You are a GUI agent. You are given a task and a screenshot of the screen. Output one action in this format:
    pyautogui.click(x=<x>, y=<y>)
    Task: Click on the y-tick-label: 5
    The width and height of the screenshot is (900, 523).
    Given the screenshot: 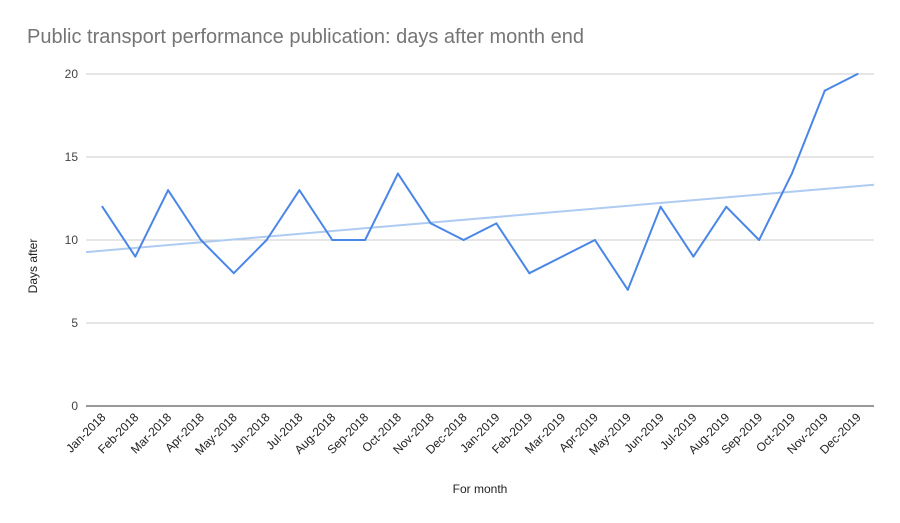 What is the action you would take?
    pyautogui.click(x=74, y=323)
    